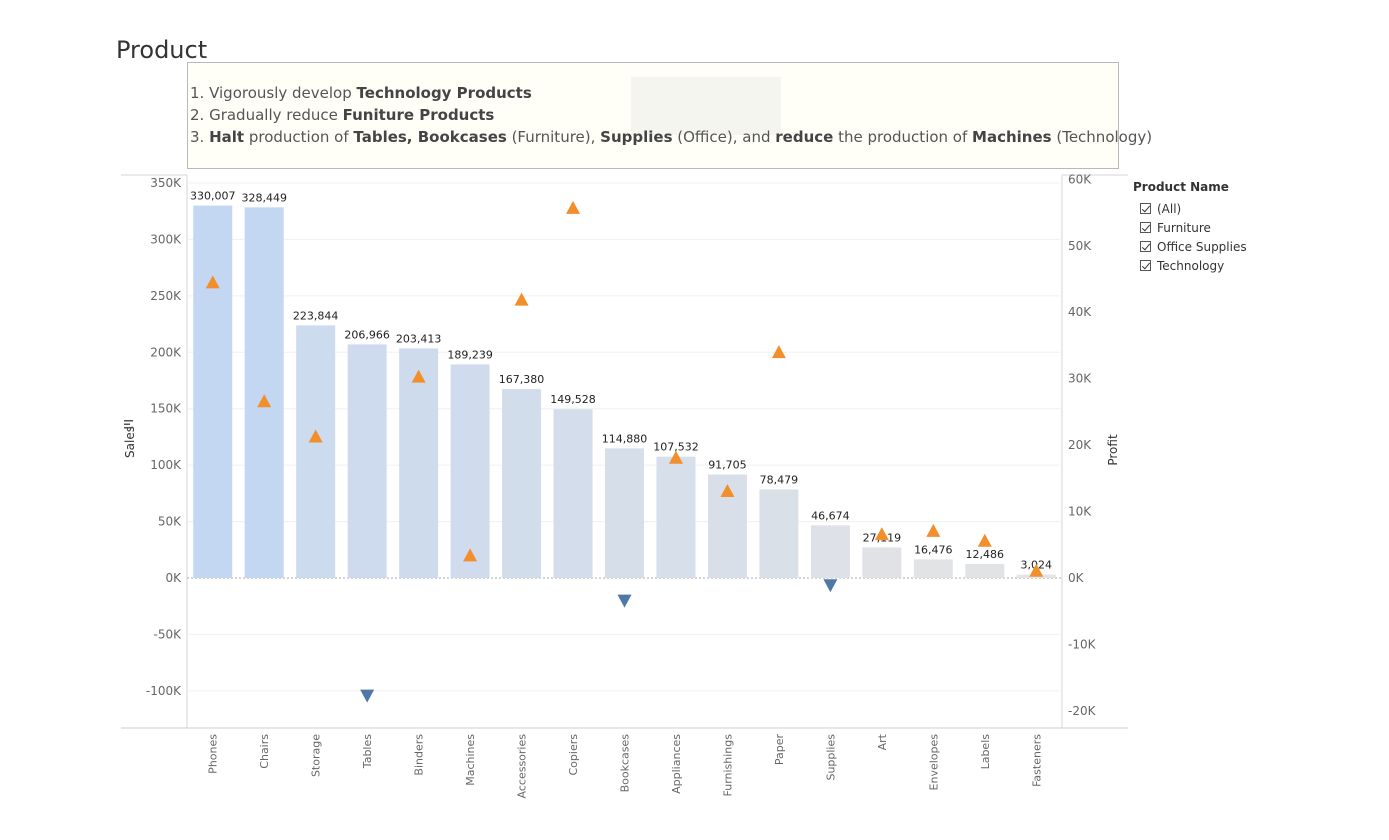 The width and height of the screenshot is (1389, 840). What do you see at coordinates (342, 115) in the screenshot?
I see `note-line-2: 2. Gradually reduce Funiture Products` at bounding box center [342, 115].